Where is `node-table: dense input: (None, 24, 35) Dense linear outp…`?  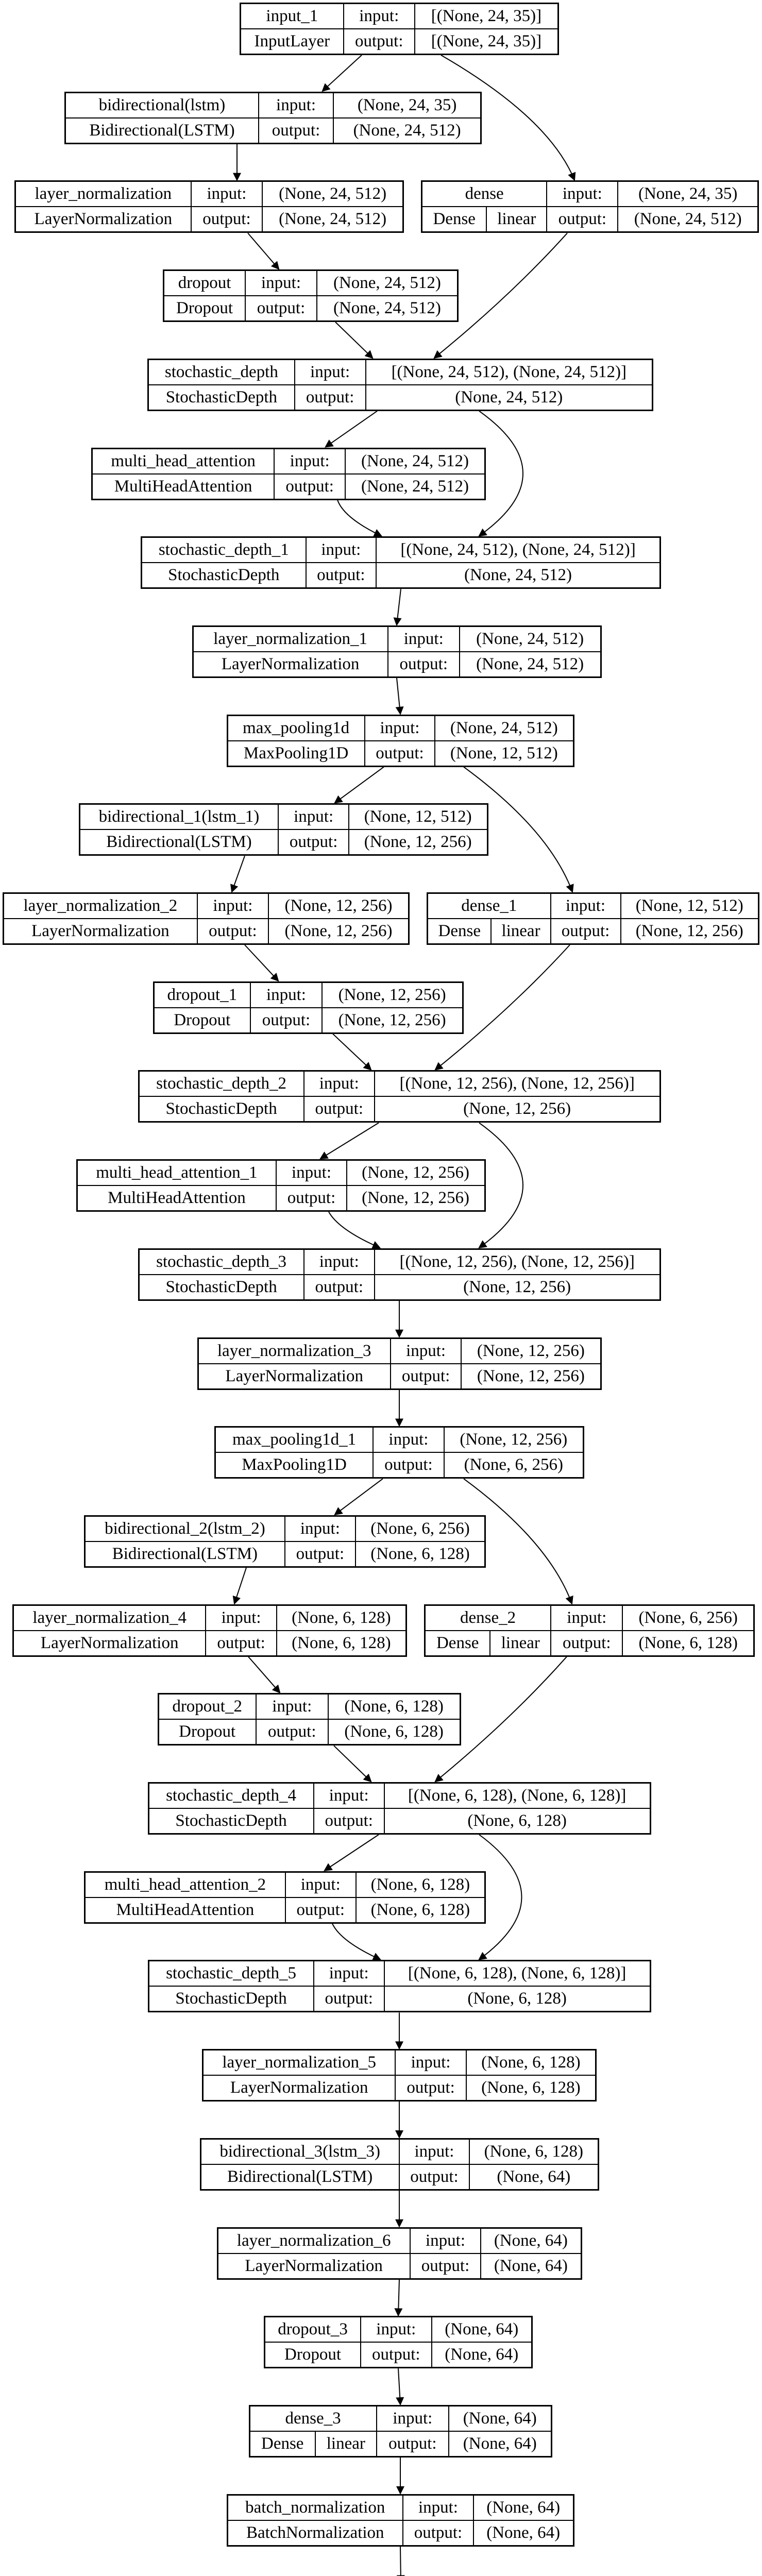 node-table: dense input: (None, 24, 35) Dense linear outp… is located at coordinates (590, 206).